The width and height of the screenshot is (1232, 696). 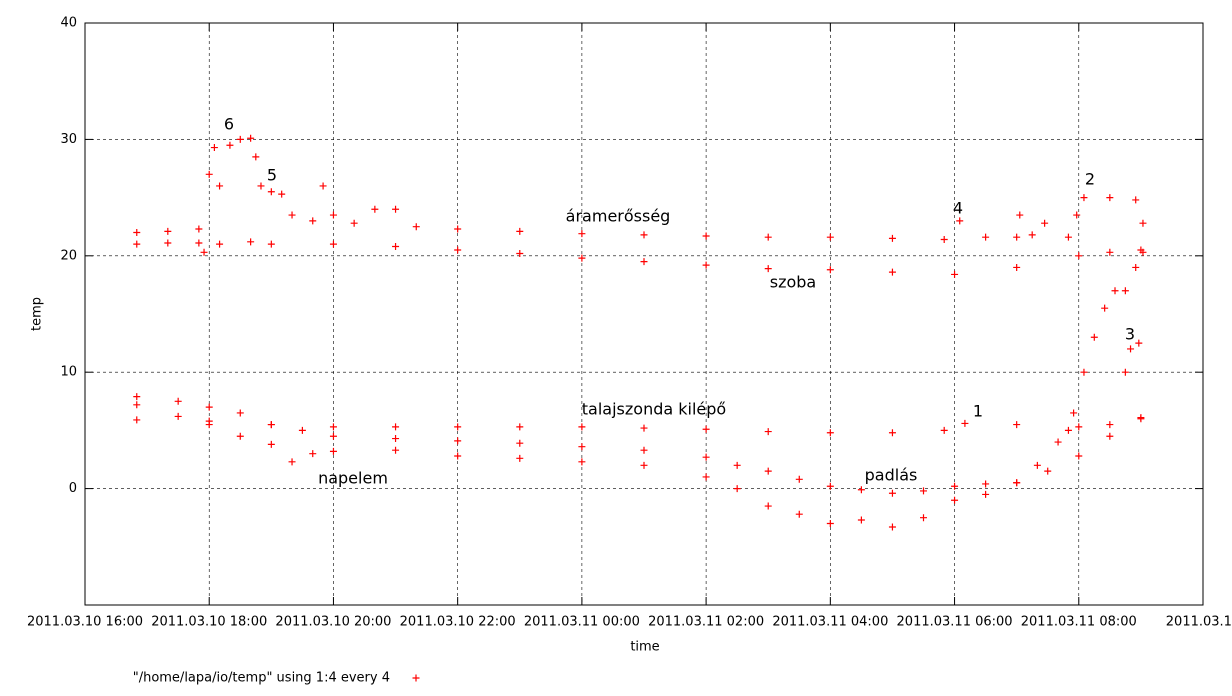 I want to click on annotation: 3, so click(x=1130, y=334).